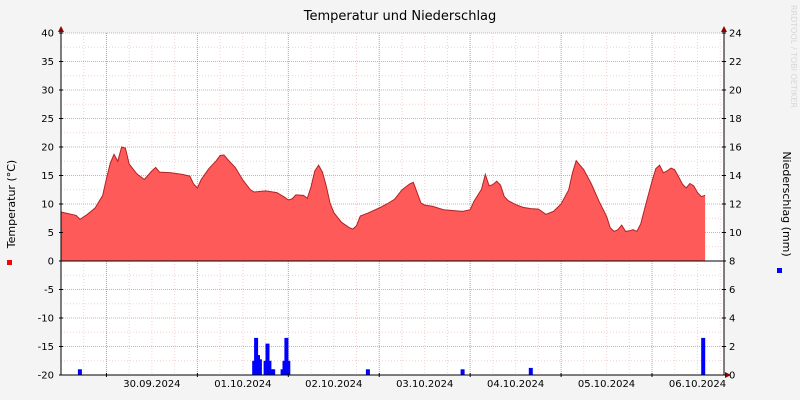  I want to click on left-tick-label: 10, so click(47, 205).